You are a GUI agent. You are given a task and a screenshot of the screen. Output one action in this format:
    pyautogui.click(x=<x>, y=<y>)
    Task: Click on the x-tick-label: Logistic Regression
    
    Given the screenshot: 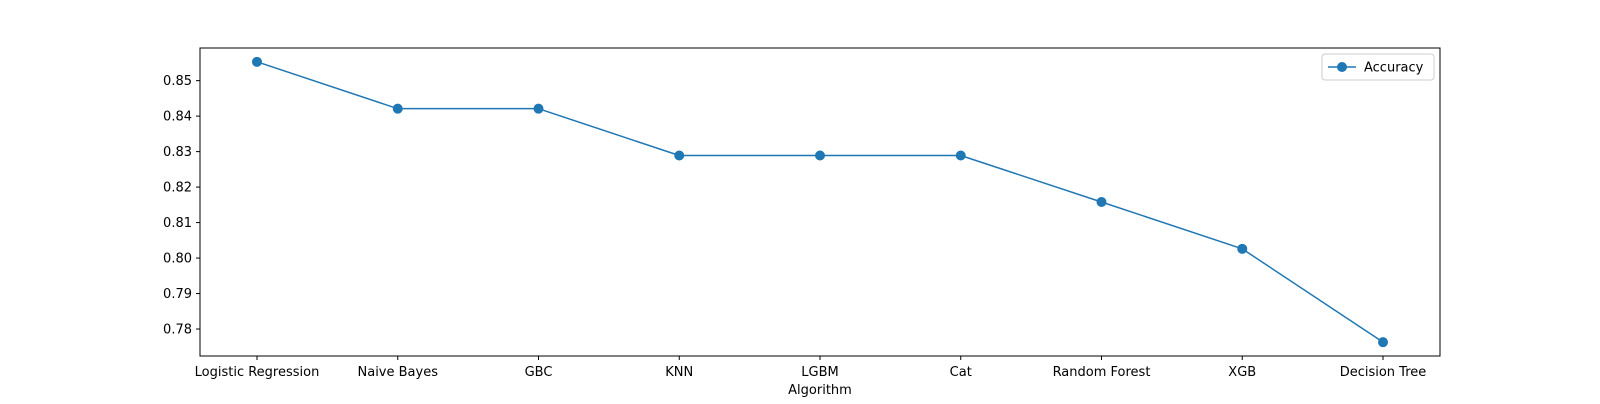 What is the action you would take?
    pyautogui.click(x=257, y=372)
    